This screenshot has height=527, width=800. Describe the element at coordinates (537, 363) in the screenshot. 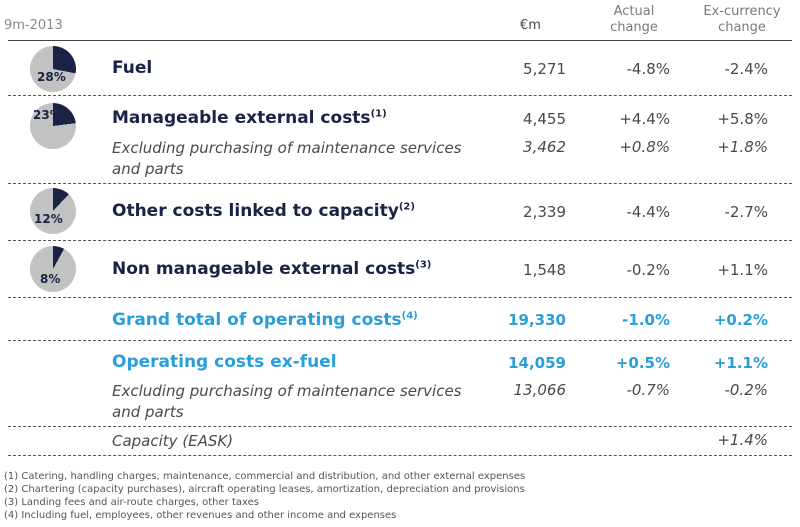

I see `ex-fuel-eur: 14,059` at that location.